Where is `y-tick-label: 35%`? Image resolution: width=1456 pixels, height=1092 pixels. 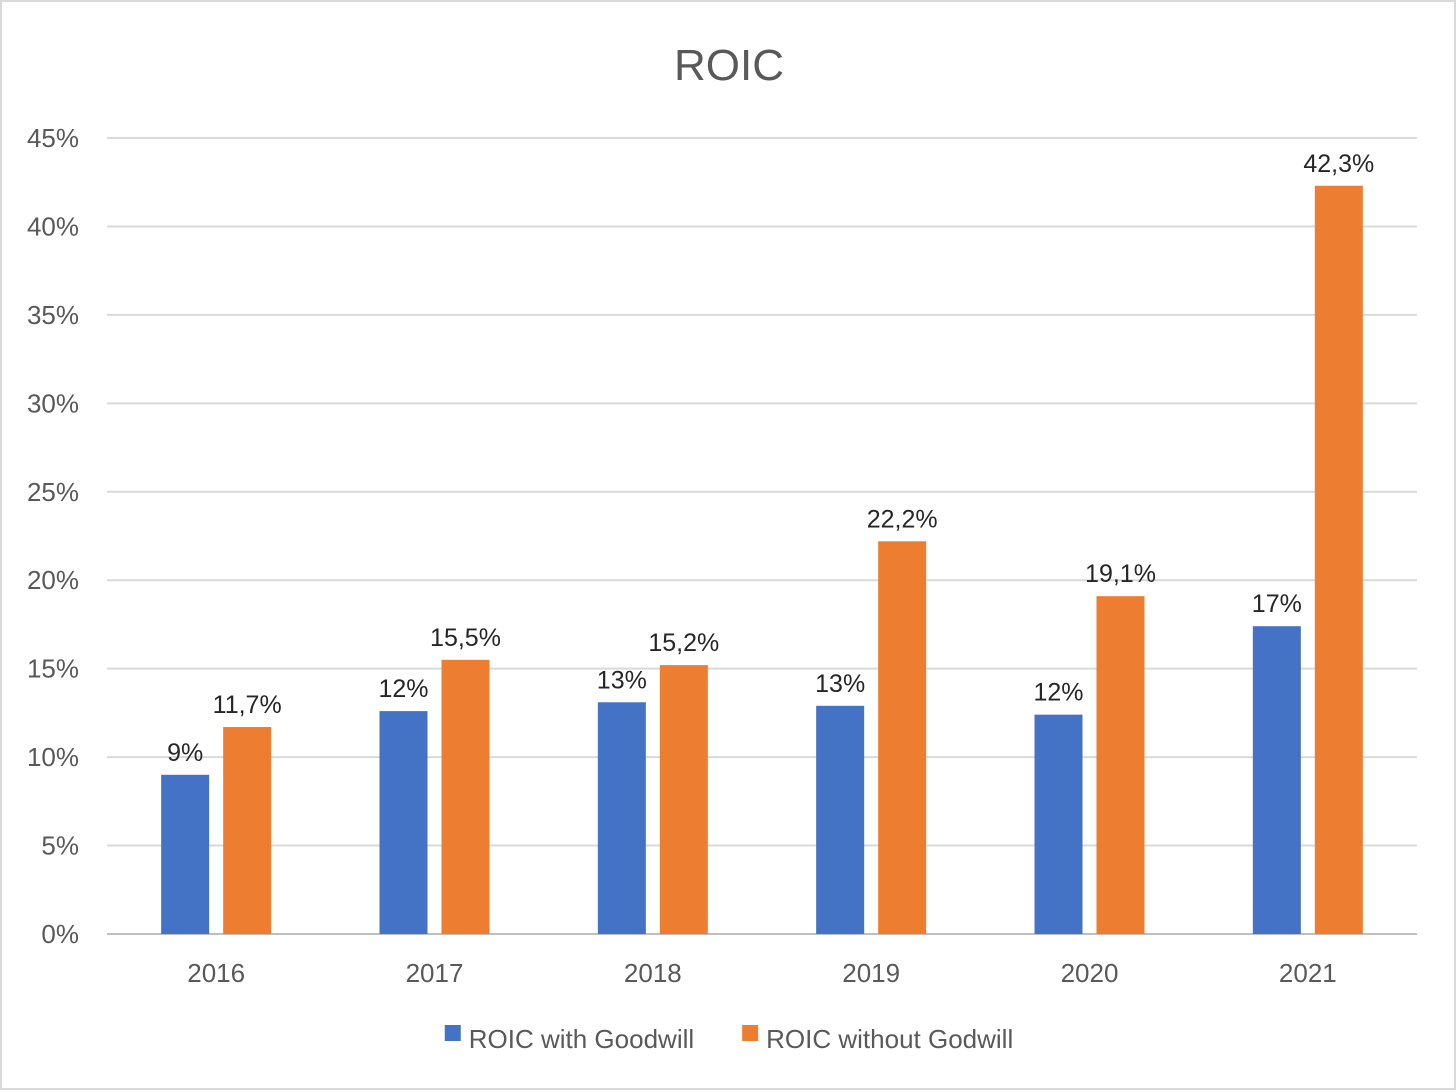
y-tick-label: 35% is located at coordinates (53, 315).